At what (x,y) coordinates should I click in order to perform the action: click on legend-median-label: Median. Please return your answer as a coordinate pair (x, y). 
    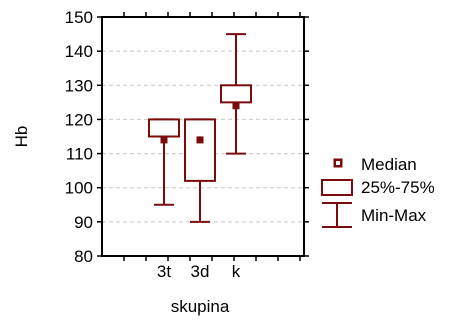
    Looking at the image, I should click on (389, 164).